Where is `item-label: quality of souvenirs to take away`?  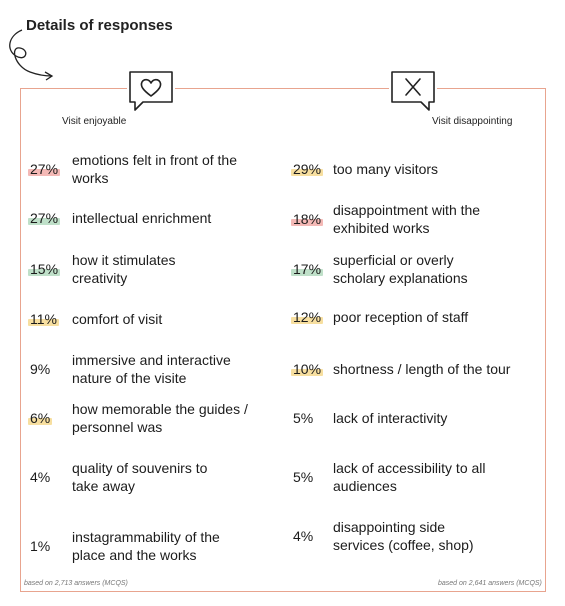
item-label: quality of souvenirs to take away is located at coordinates (140, 477).